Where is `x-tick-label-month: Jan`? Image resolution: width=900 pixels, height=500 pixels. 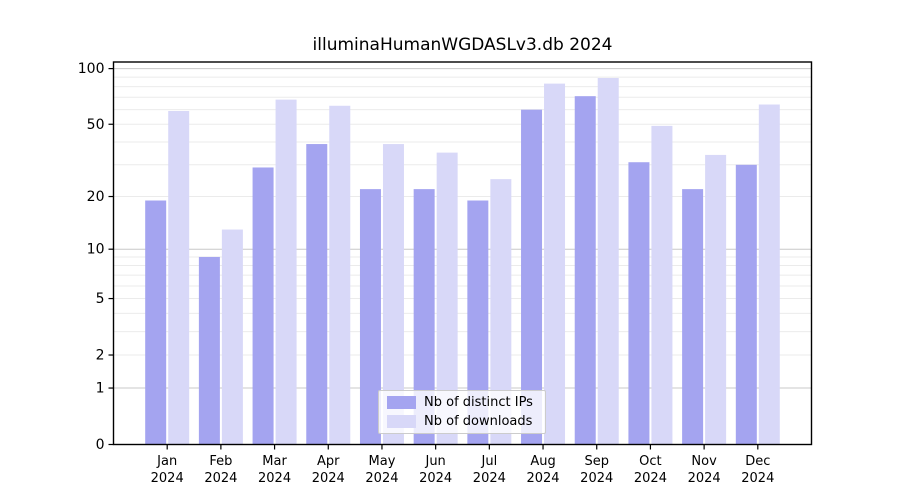
x-tick-label-month: Jan is located at coordinates (166, 461).